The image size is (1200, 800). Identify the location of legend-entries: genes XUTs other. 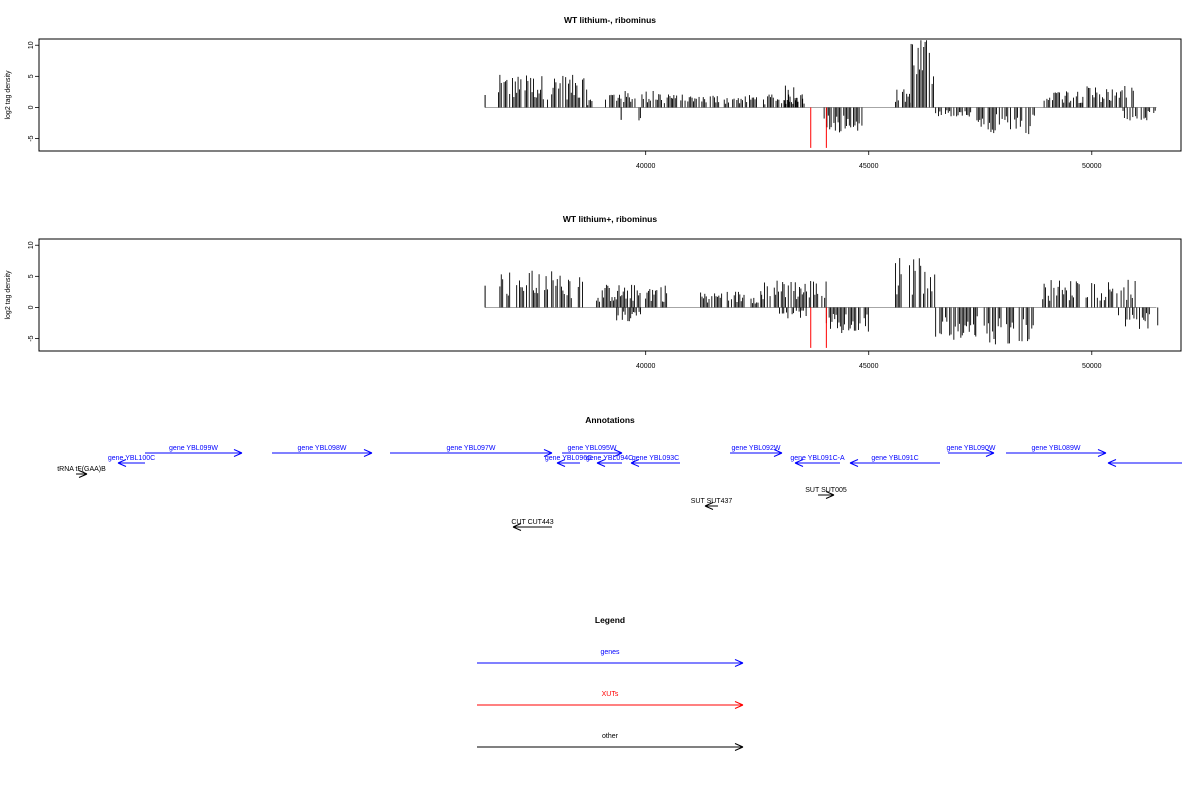
(610, 700).